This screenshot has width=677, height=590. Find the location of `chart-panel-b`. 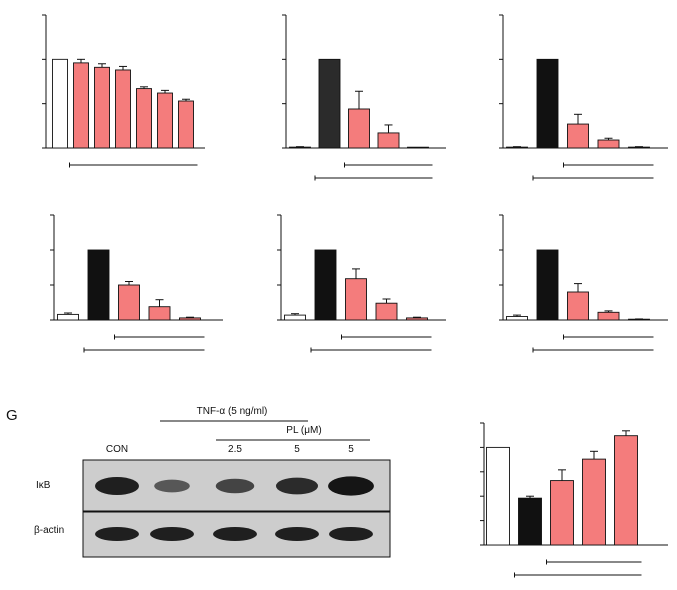

chart-panel-b is located at coordinates (364, 97).